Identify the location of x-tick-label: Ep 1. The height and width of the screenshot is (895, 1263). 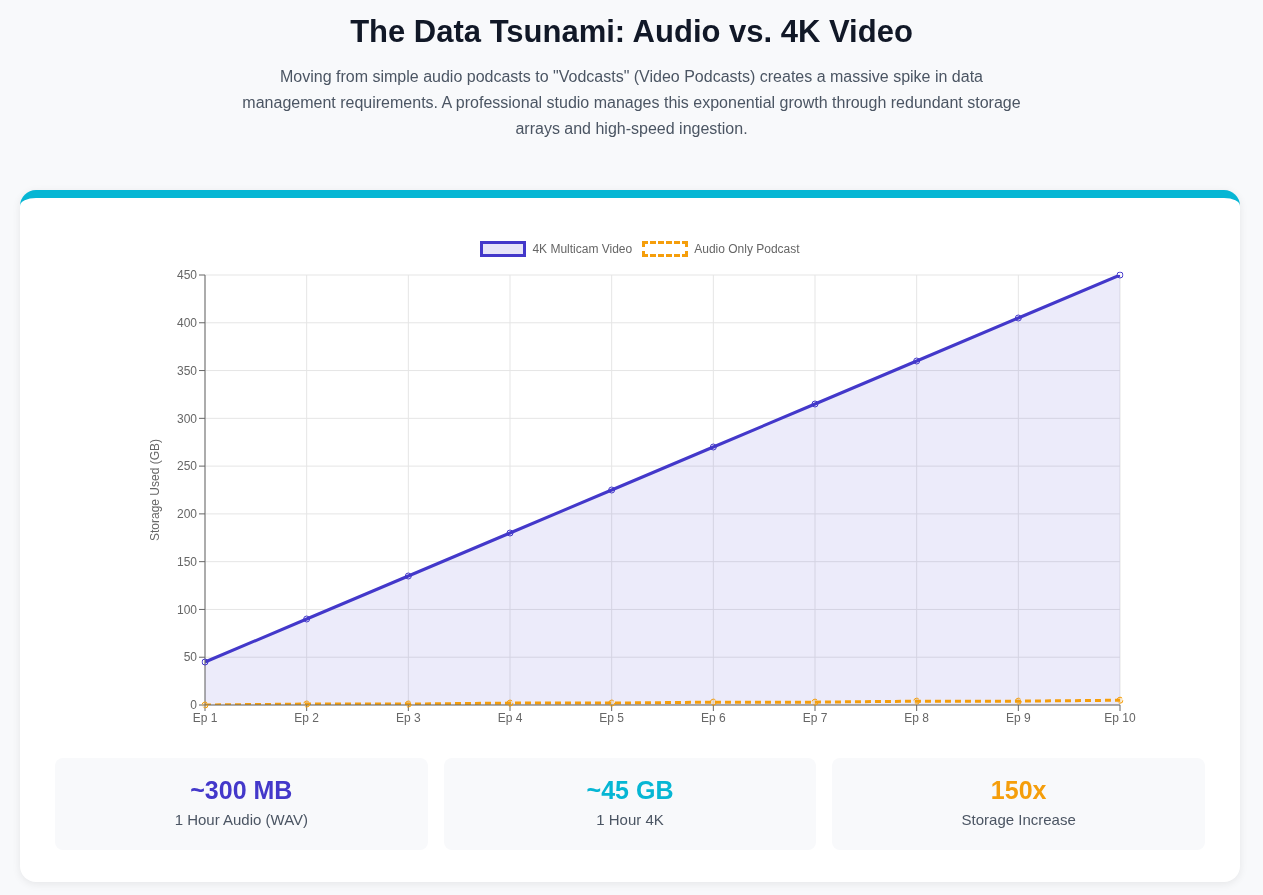
(205, 717).